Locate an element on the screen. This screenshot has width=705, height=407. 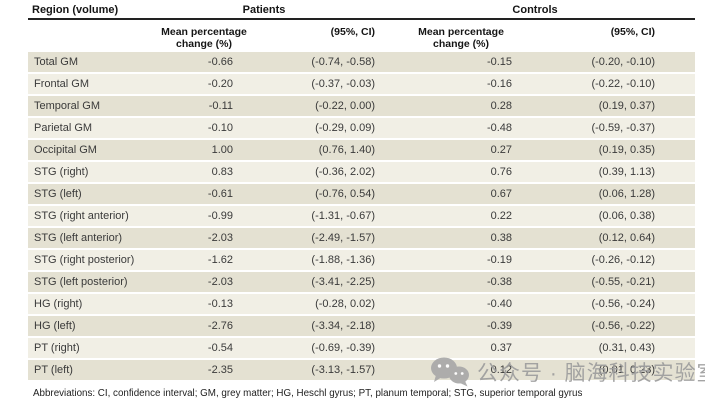
watermark-text: 公众号 · 脑海科技实验室 is located at coordinates (591, 373).